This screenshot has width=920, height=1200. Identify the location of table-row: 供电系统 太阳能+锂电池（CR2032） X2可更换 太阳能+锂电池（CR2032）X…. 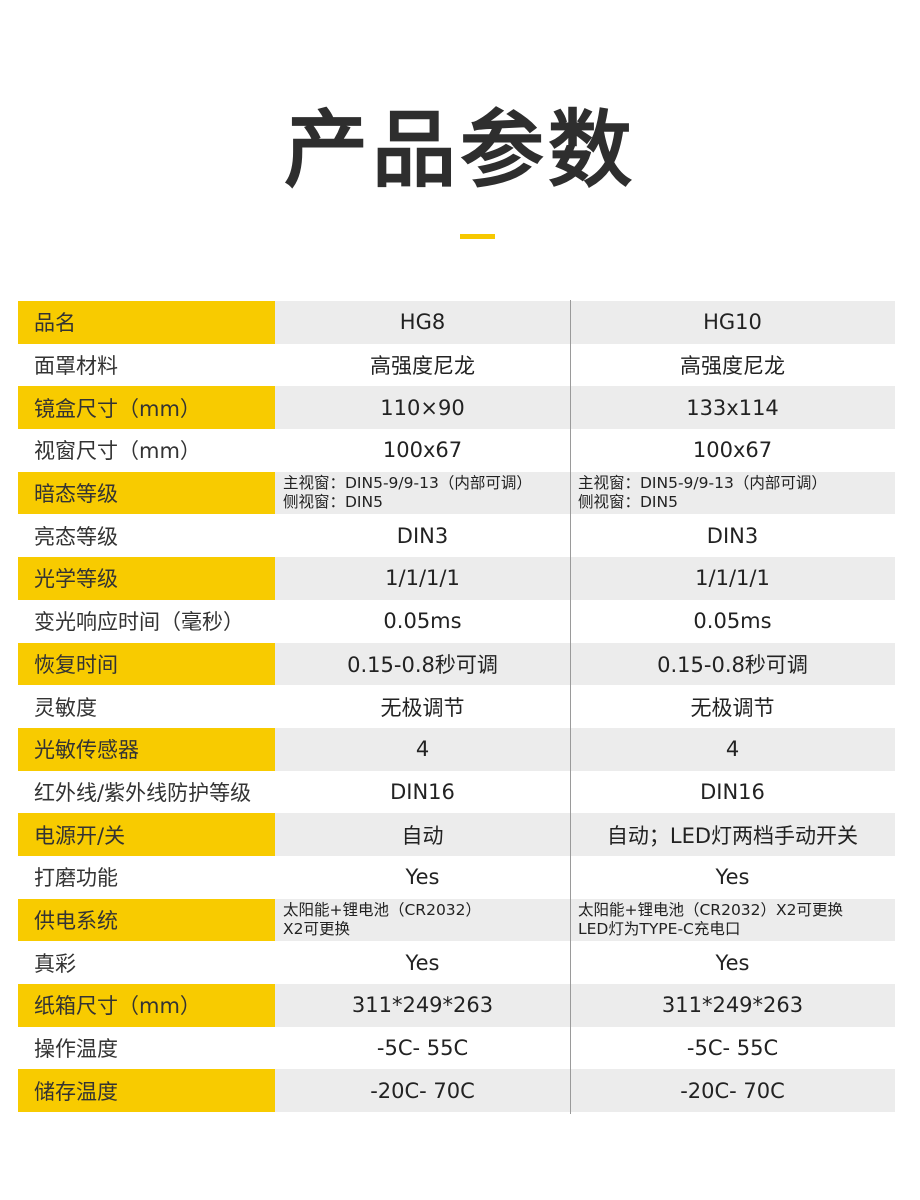
(456, 920).